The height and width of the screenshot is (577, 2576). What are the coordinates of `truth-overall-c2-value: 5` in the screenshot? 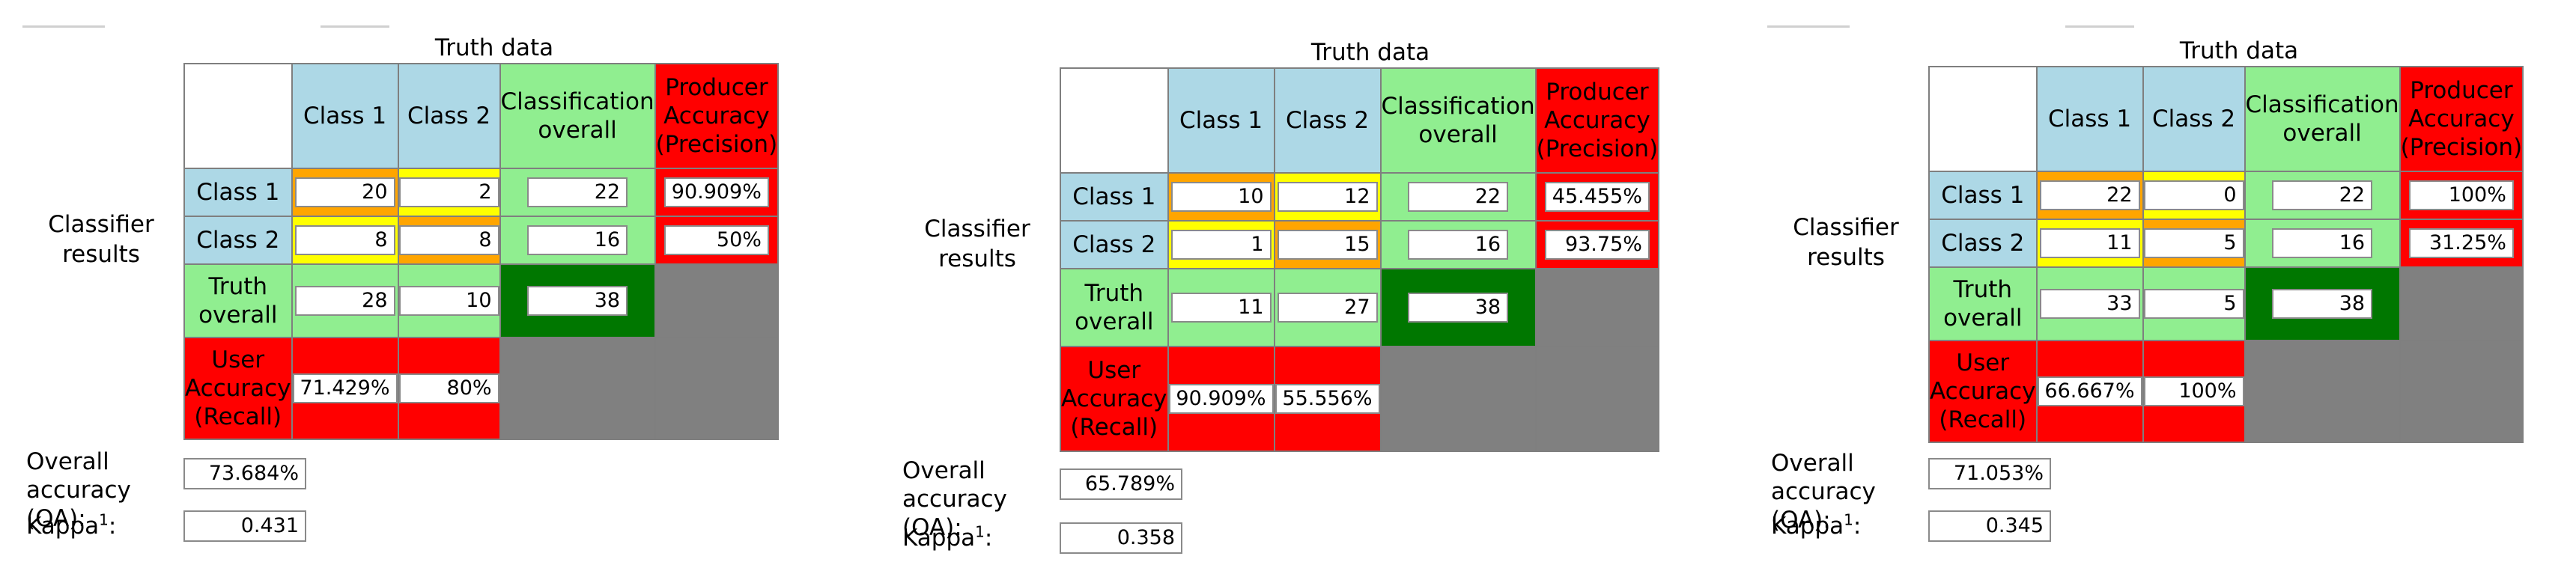 It's located at (2193, 304).